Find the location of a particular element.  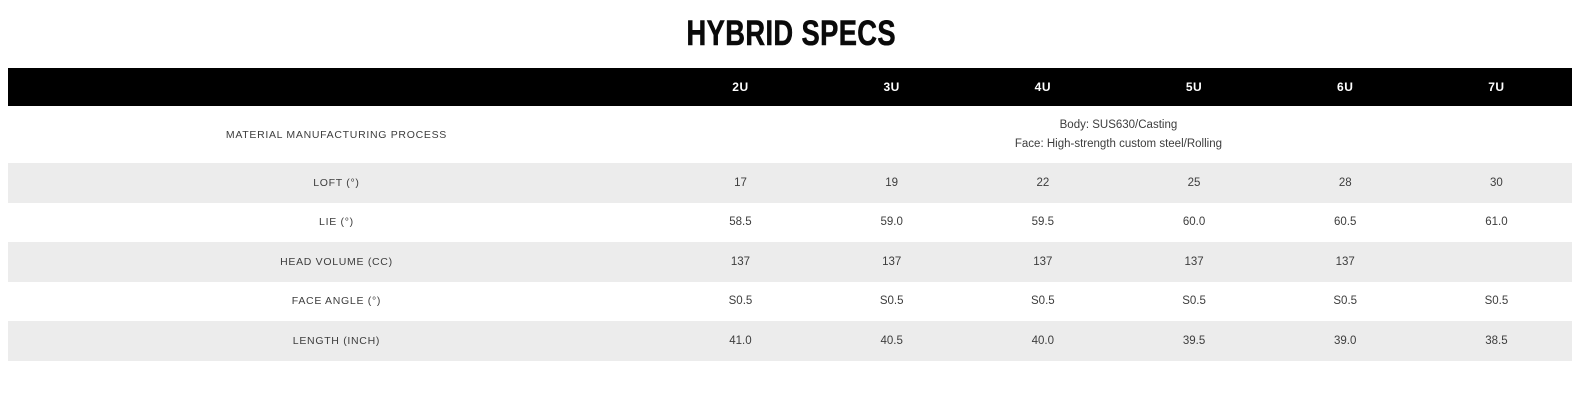

spec-value: 17 is located at coordinates (740, 182).